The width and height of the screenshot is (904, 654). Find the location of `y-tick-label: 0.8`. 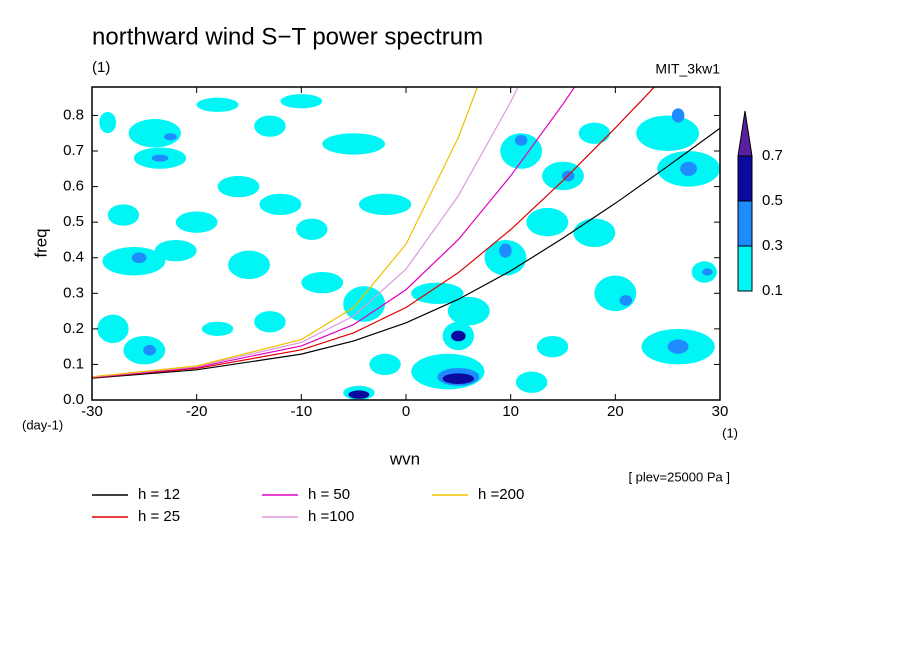

y-tick-label: 0.8 is located at coordinates (73, 114).